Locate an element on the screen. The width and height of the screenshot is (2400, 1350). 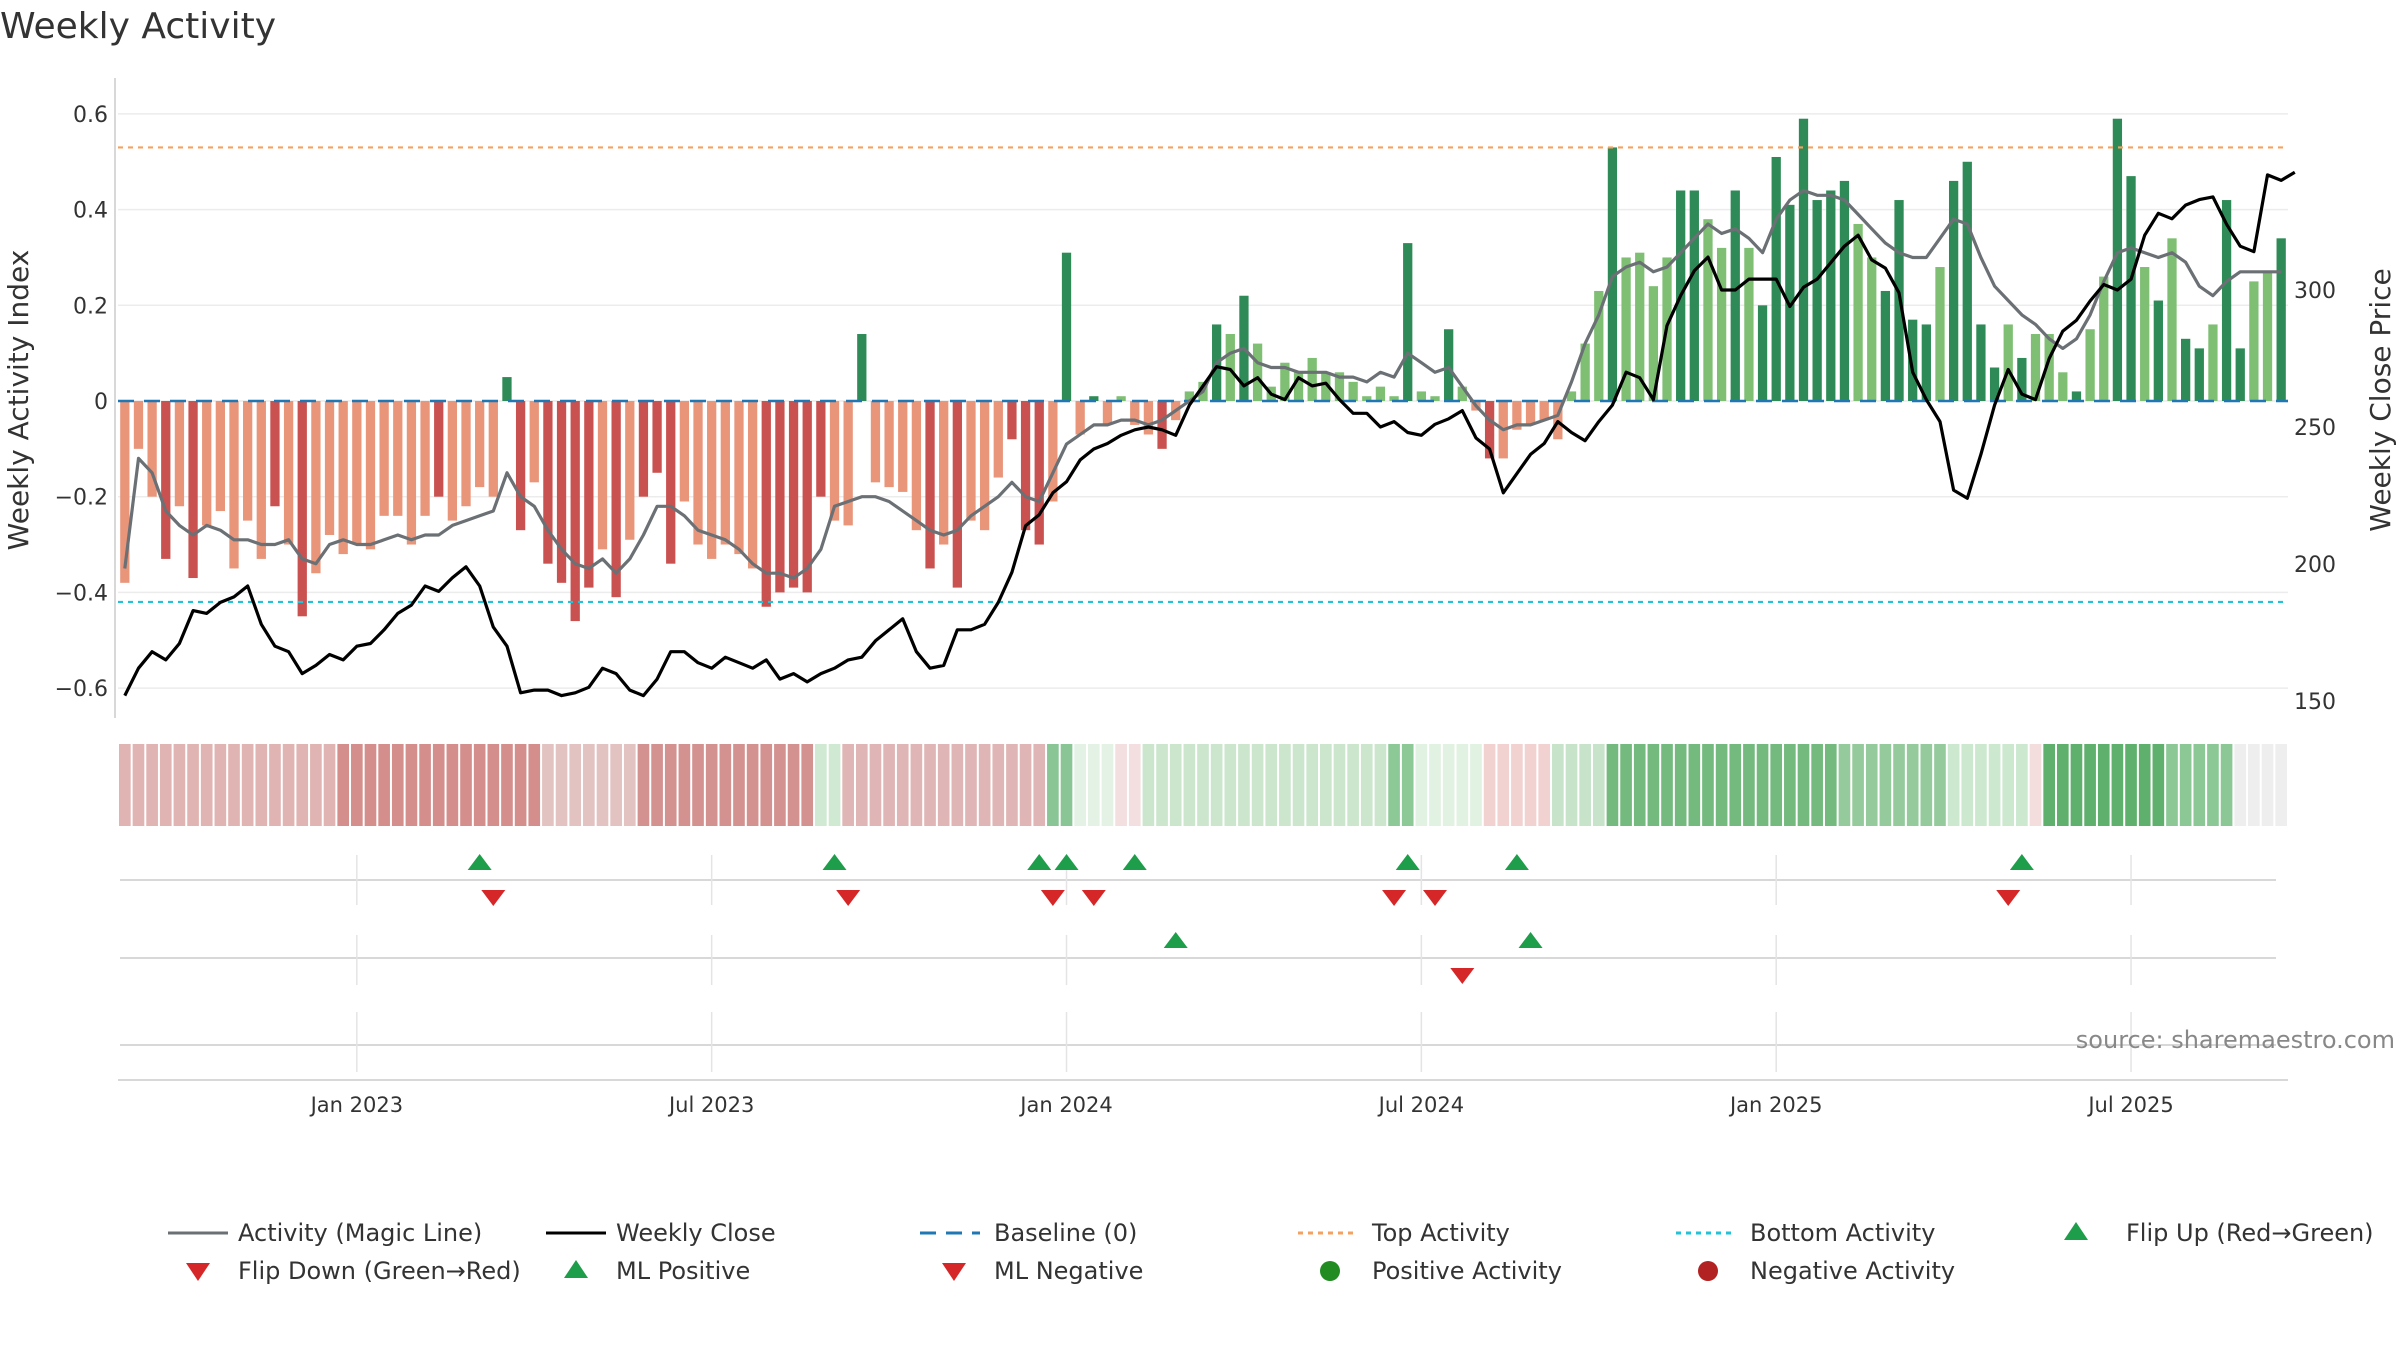
left-tick-label: 0.2 is located at coordinates (90, 306).